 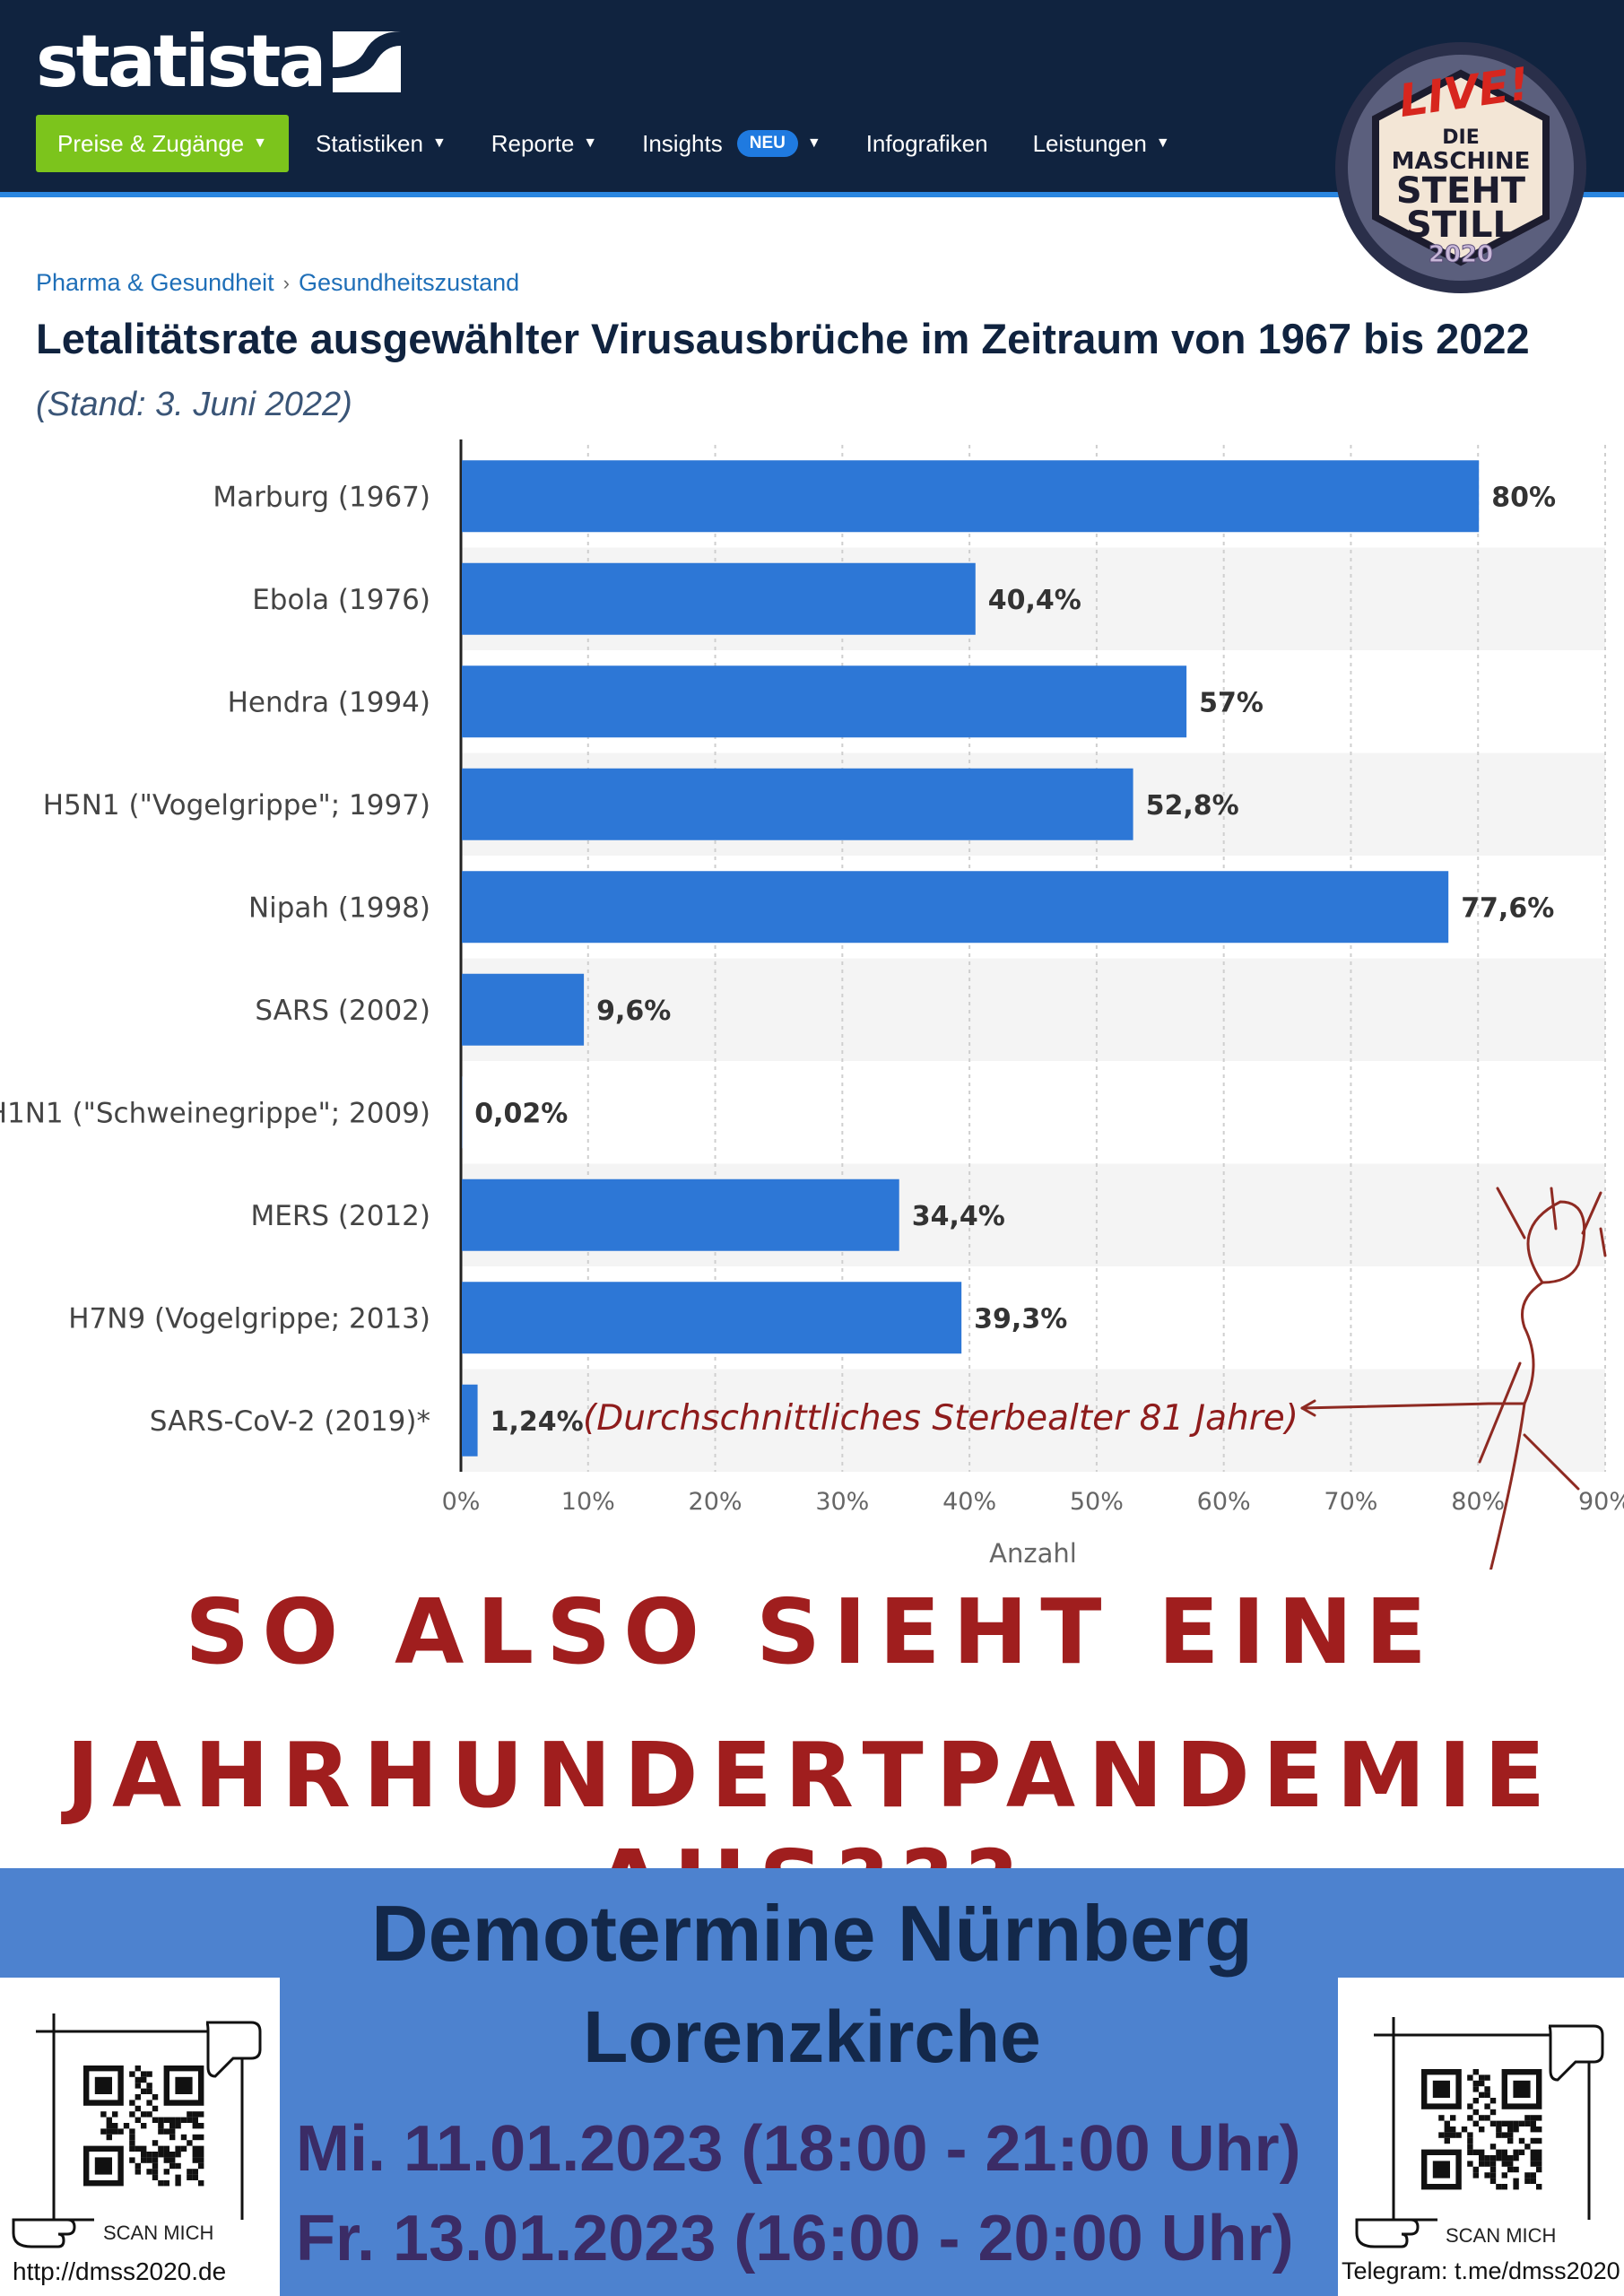 I want to click on nav-statistiken: Statistiken ▼, so click(x=381, y=144).